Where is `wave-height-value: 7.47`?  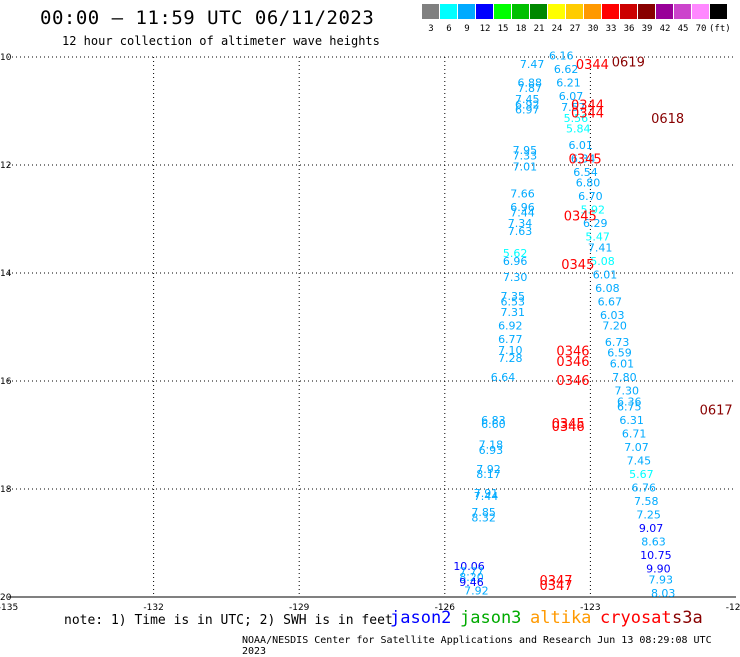 wave-height-value: 7.47 is located at coordinates (532, 64).